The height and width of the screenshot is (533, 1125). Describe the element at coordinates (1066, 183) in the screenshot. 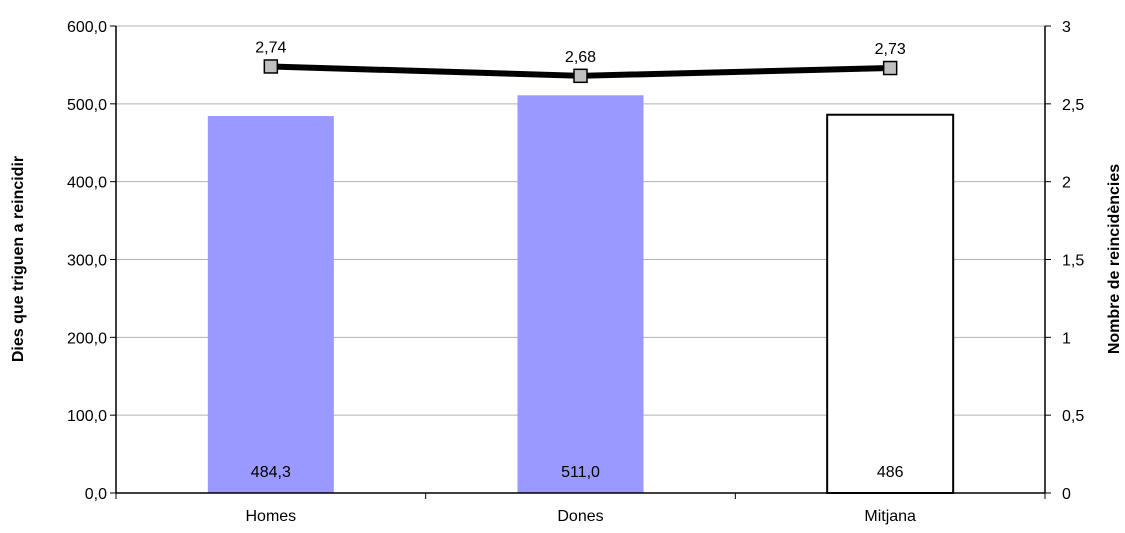

I see `y2-tick-label: 2` at that location.